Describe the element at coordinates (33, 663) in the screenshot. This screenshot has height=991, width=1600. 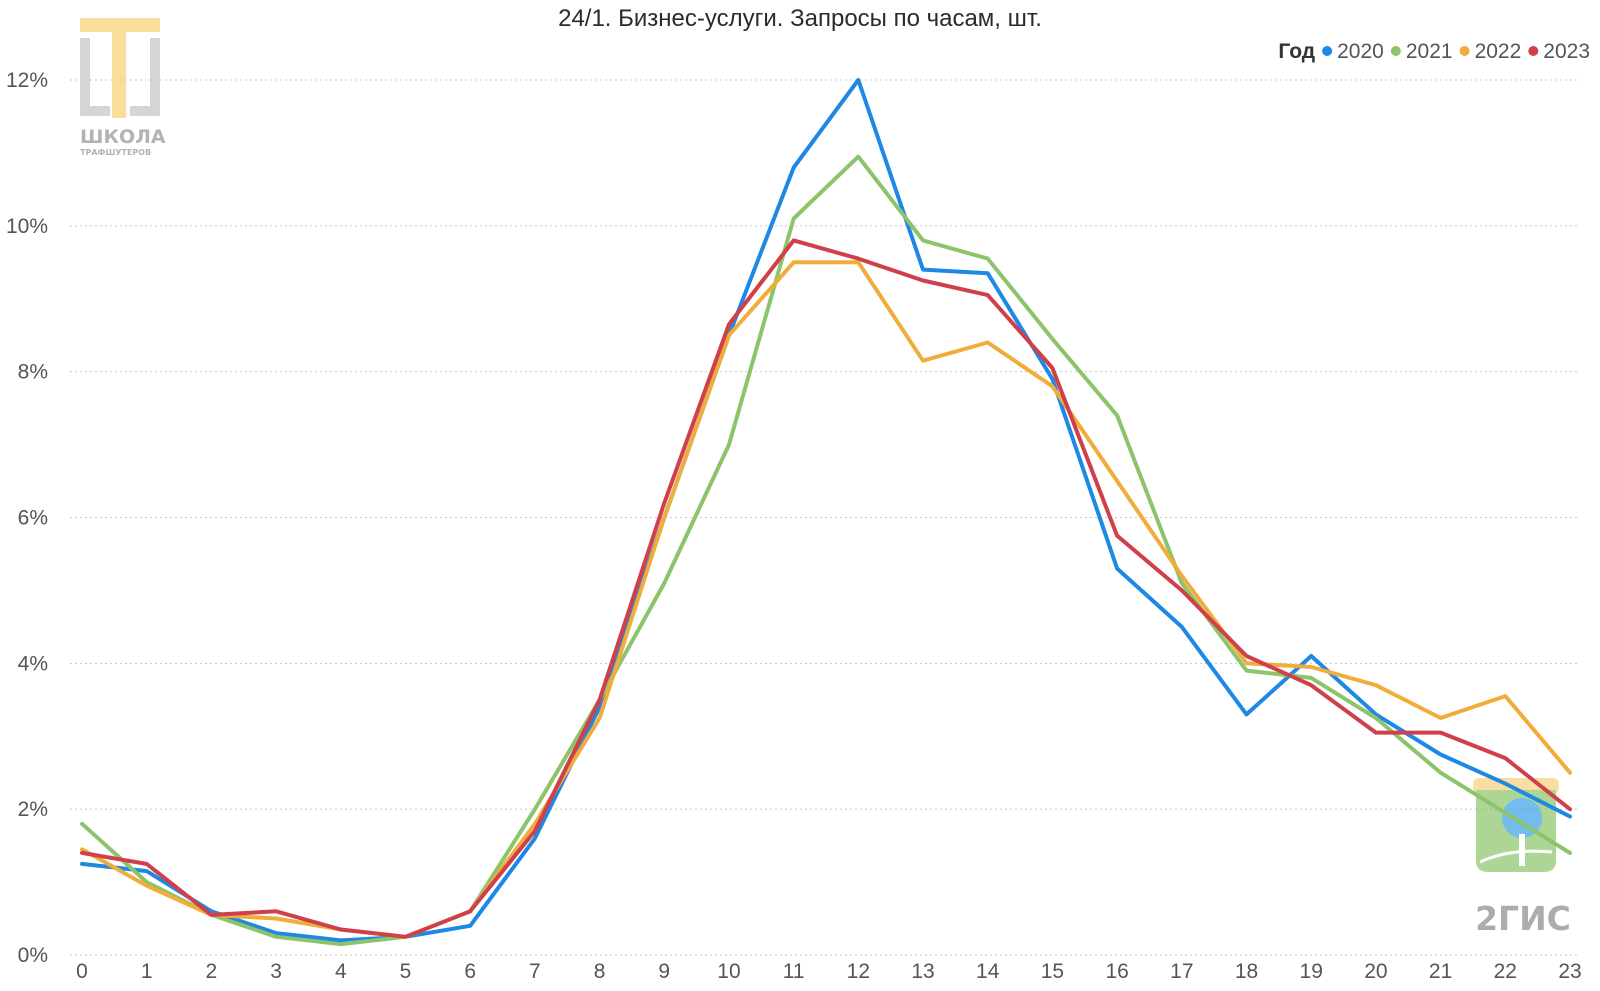
I see `y-tick-label: 4%` at that location.